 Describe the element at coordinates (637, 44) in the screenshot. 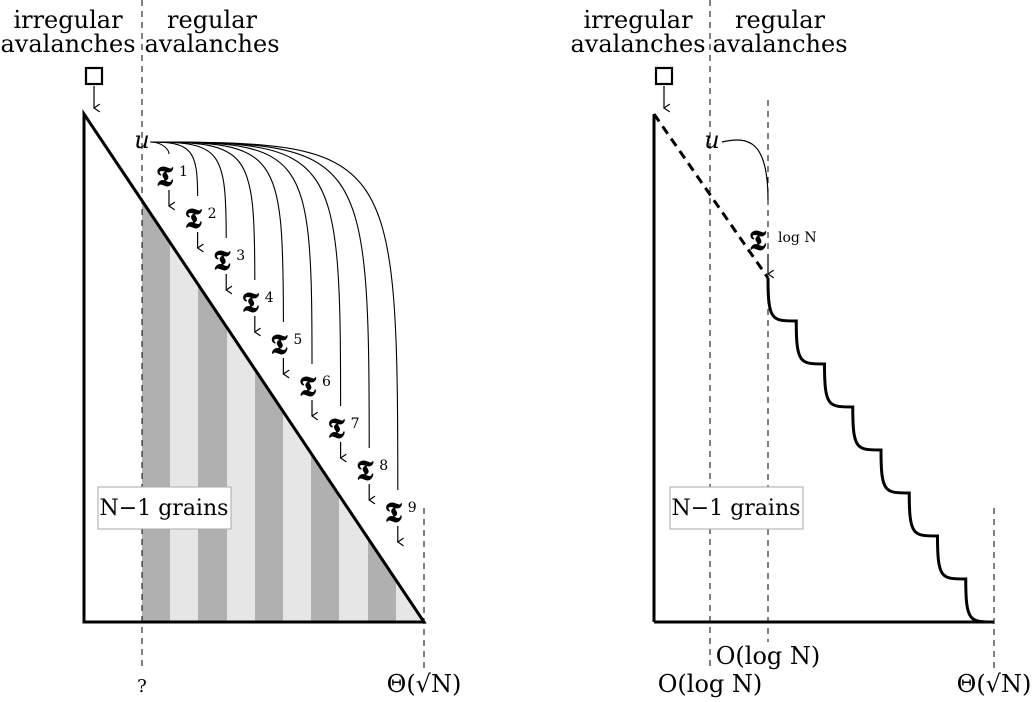

I see `header-irregular-line2-right: avalanches` at that location.